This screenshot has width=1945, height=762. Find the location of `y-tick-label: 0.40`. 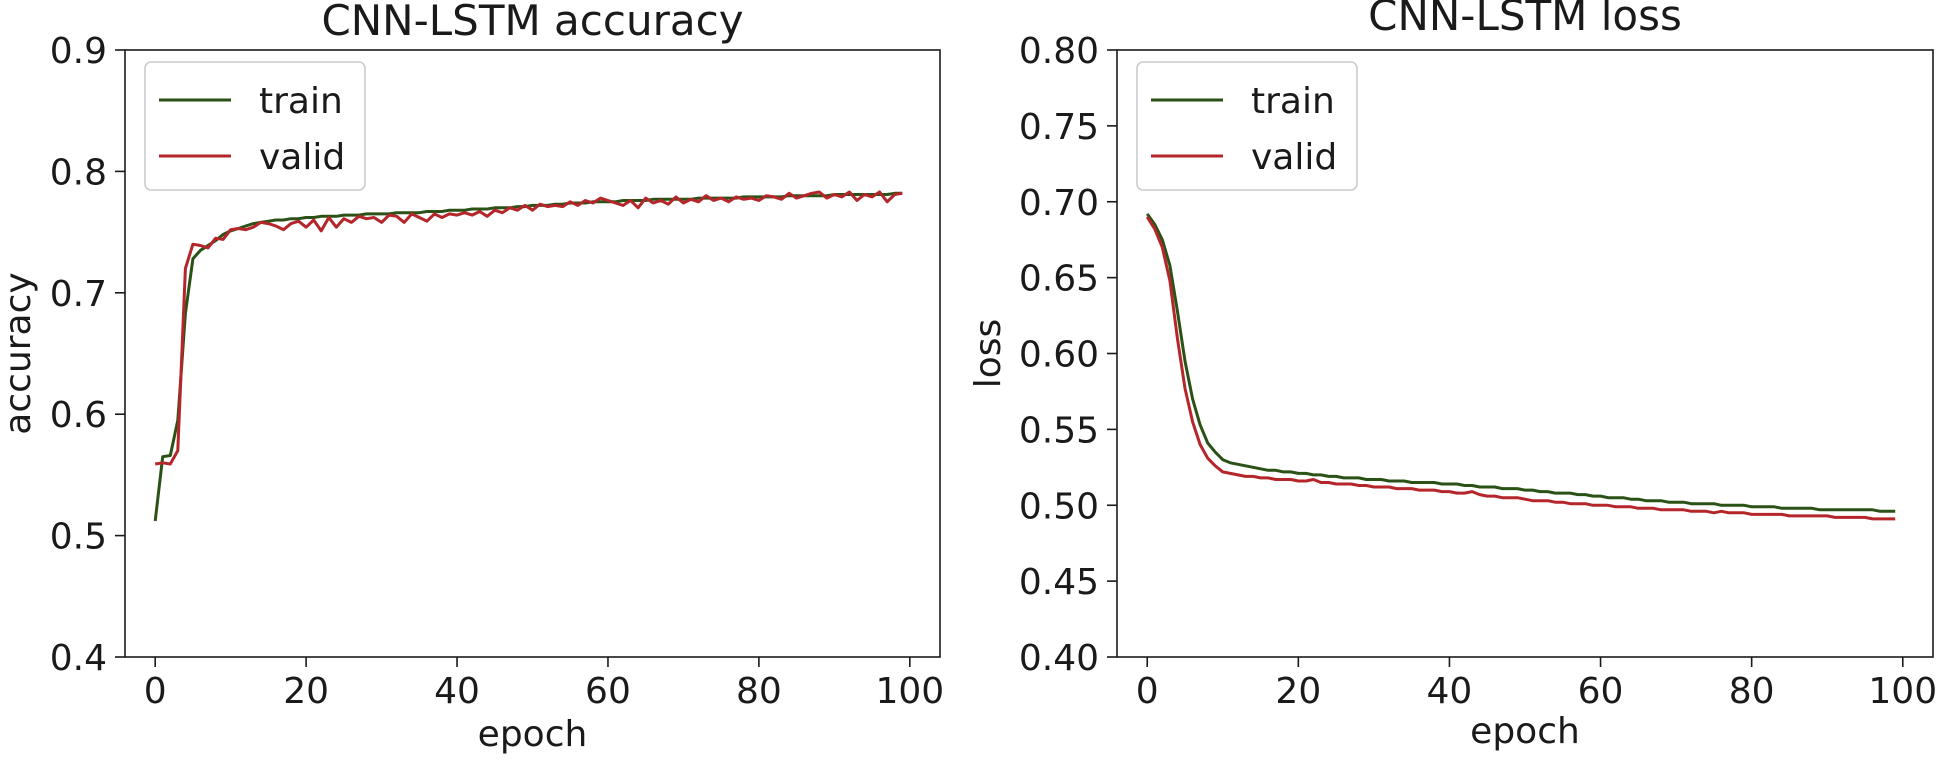

y-tick-label: 0.40 is located at coordinates (1059, 658).